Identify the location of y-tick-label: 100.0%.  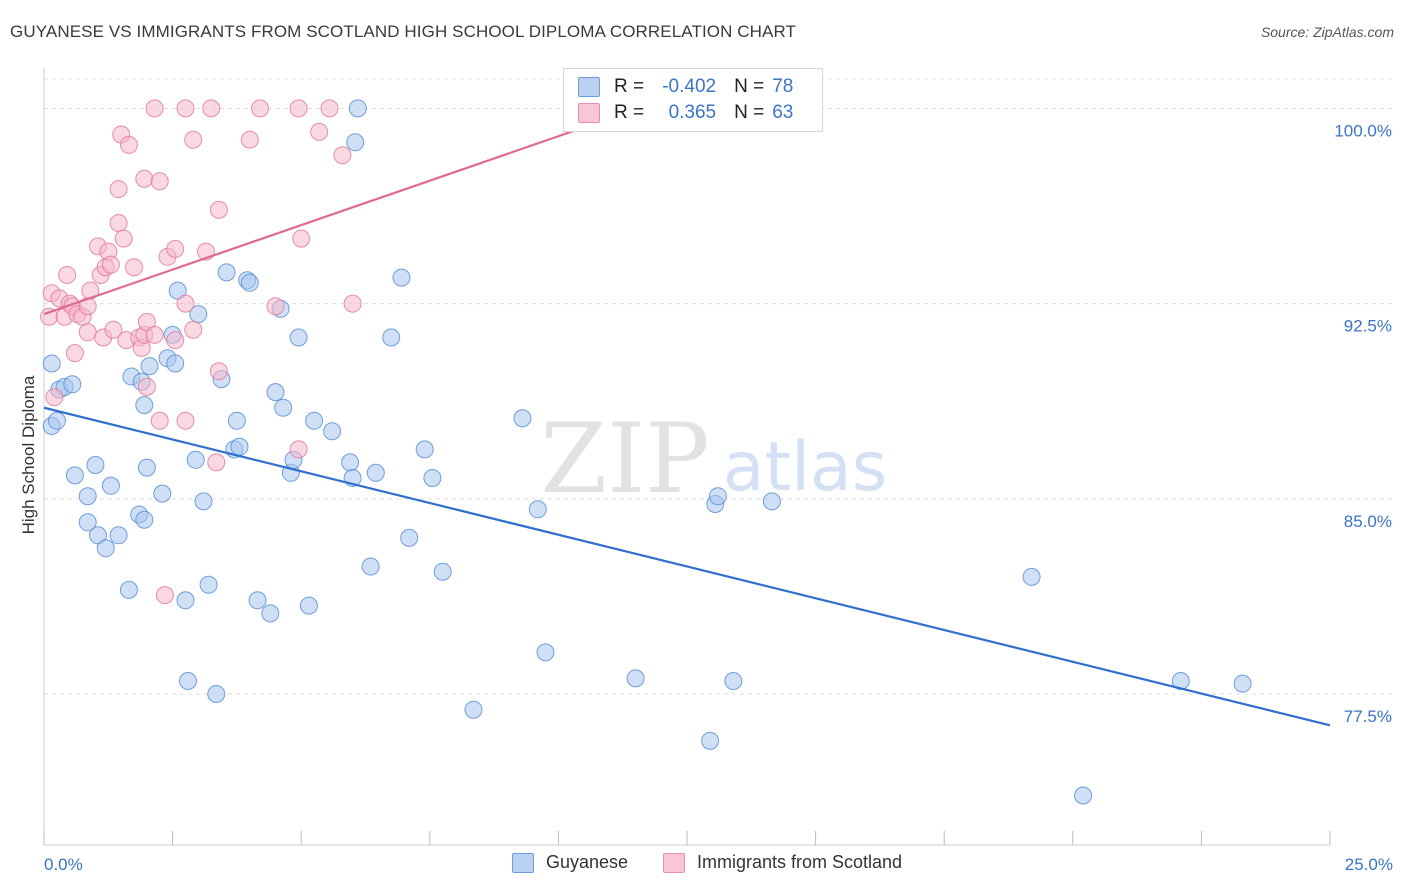
(1363, 130).